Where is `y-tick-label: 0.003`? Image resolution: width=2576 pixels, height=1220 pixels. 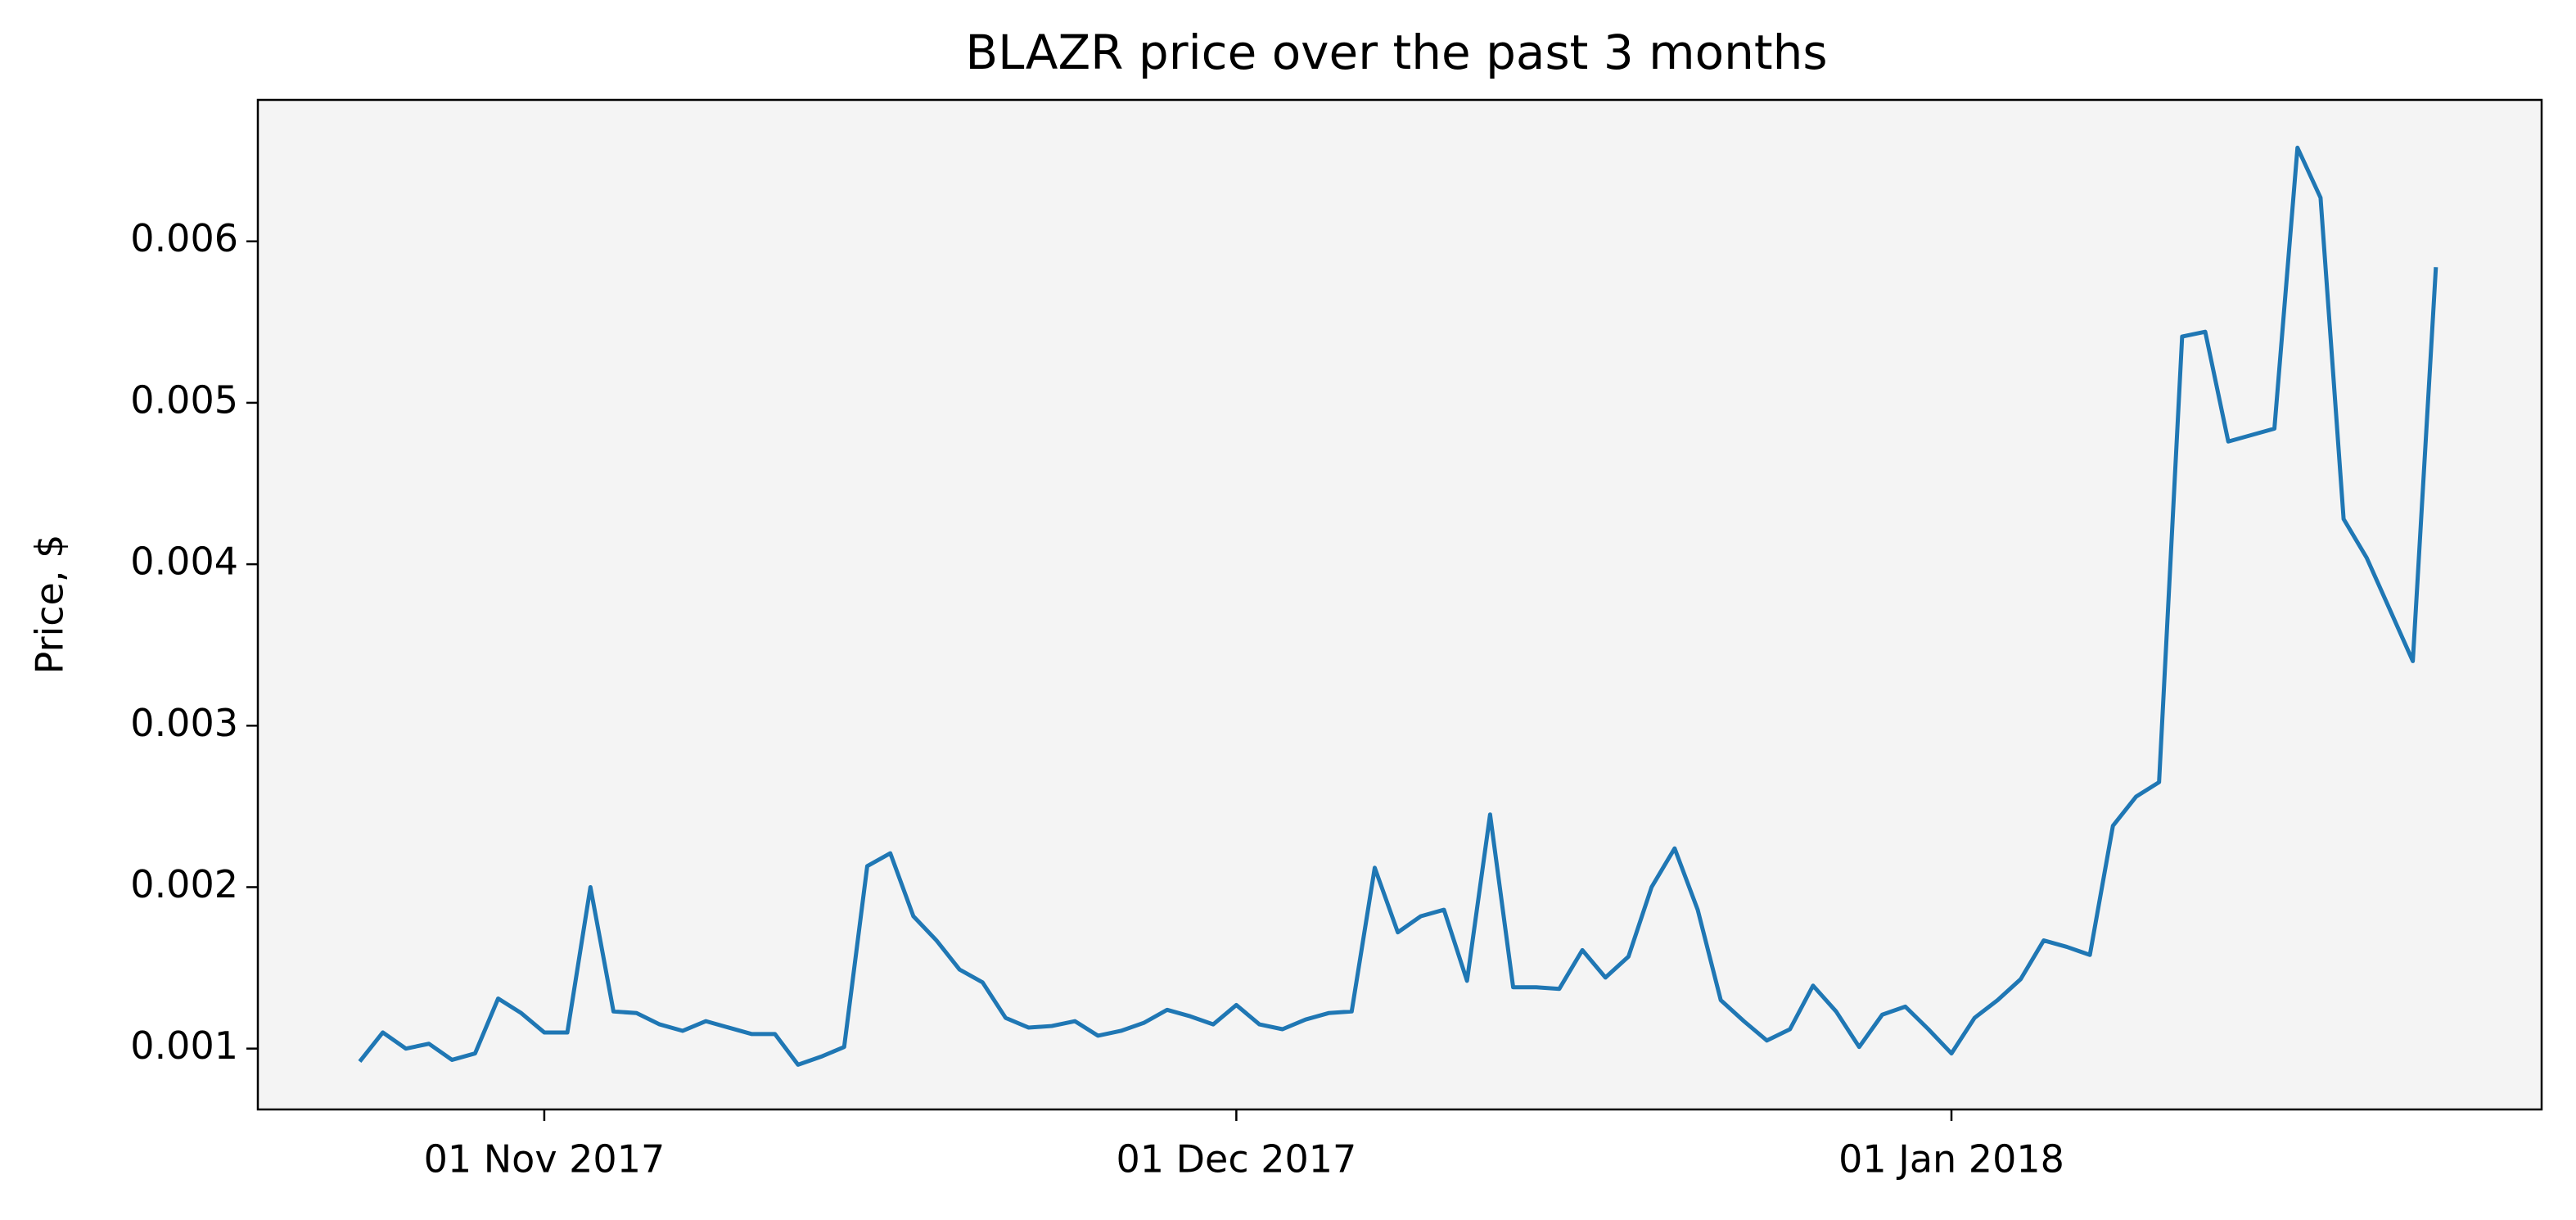 y-tick-label: 0.003 is located at coordinates (184, 723).